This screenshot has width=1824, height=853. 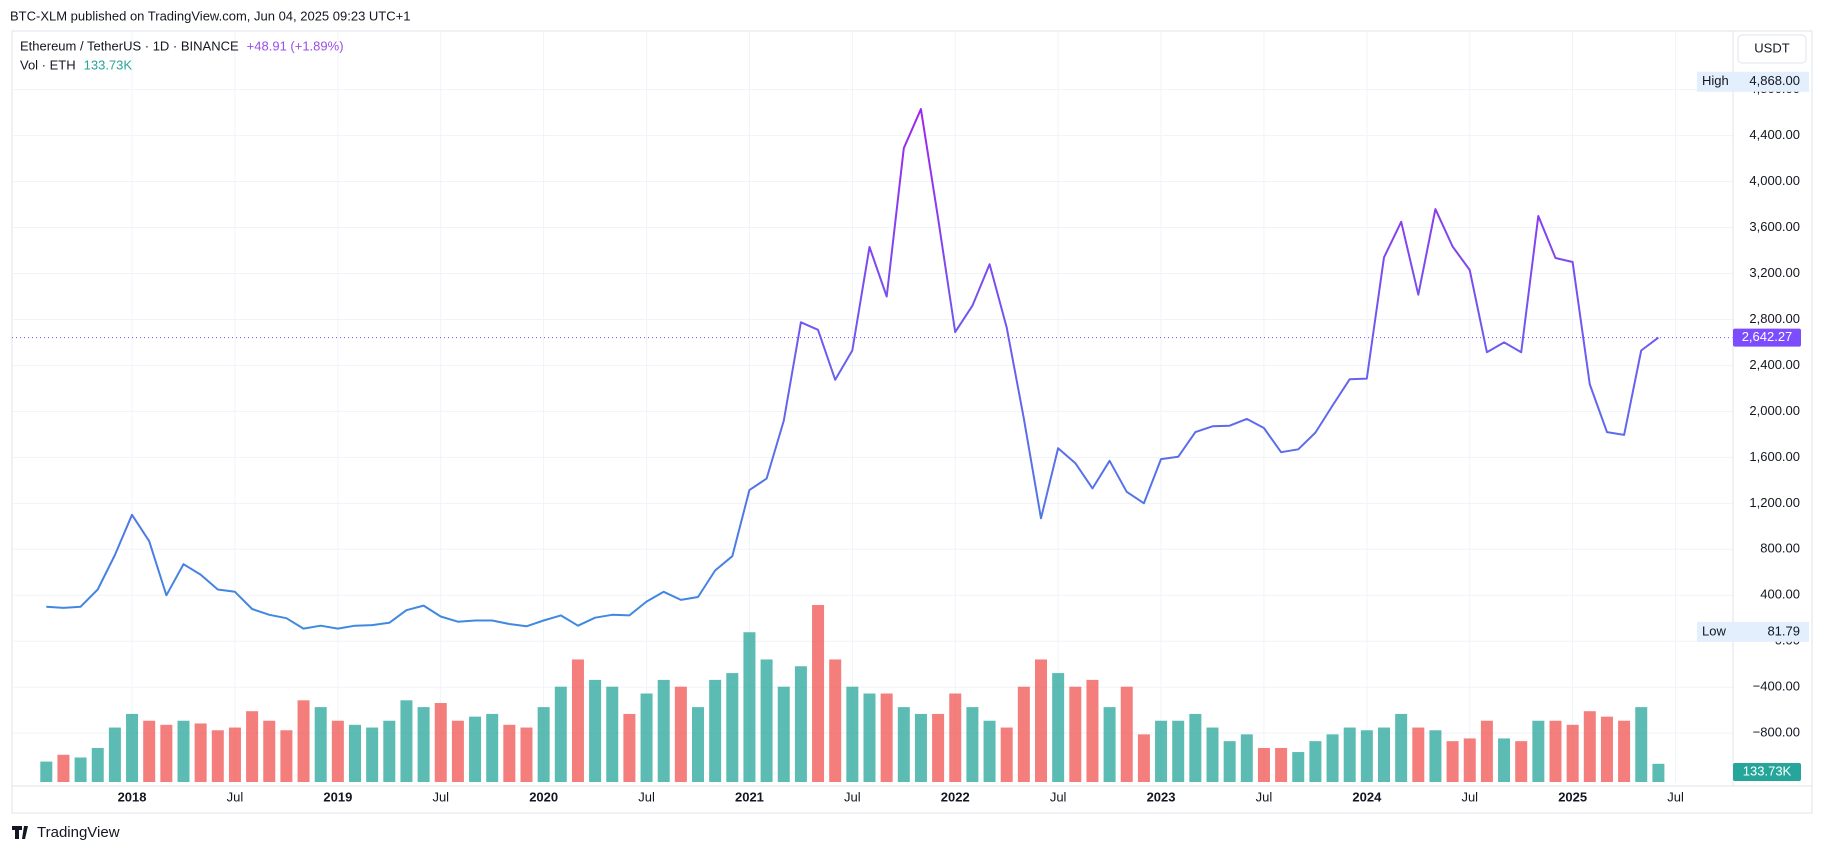 I want to click on brand-logo, so click(x=20, y=832).